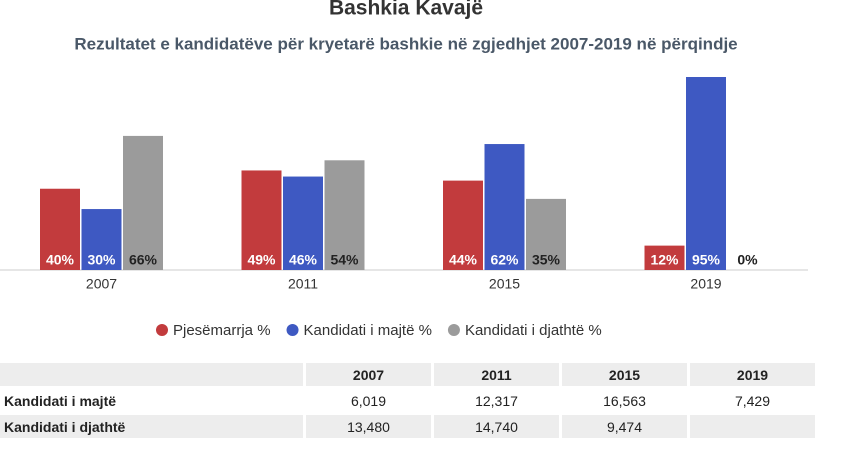  Describe the element at coordinates (747, 260) in the screenshot. I see `value-label: 0%` at that location.